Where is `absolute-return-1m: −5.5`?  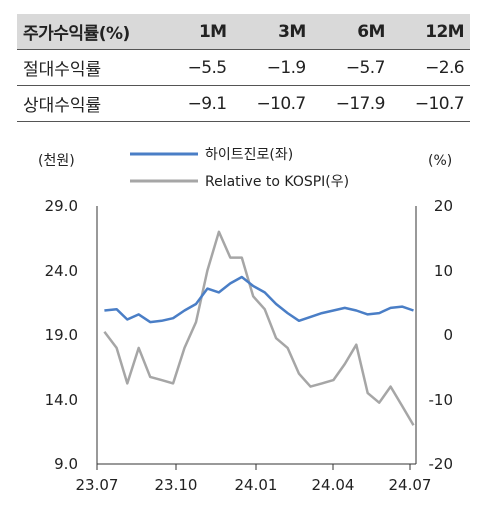 absolute-return-1m: −5.5 is located at coordinates (207, 67).